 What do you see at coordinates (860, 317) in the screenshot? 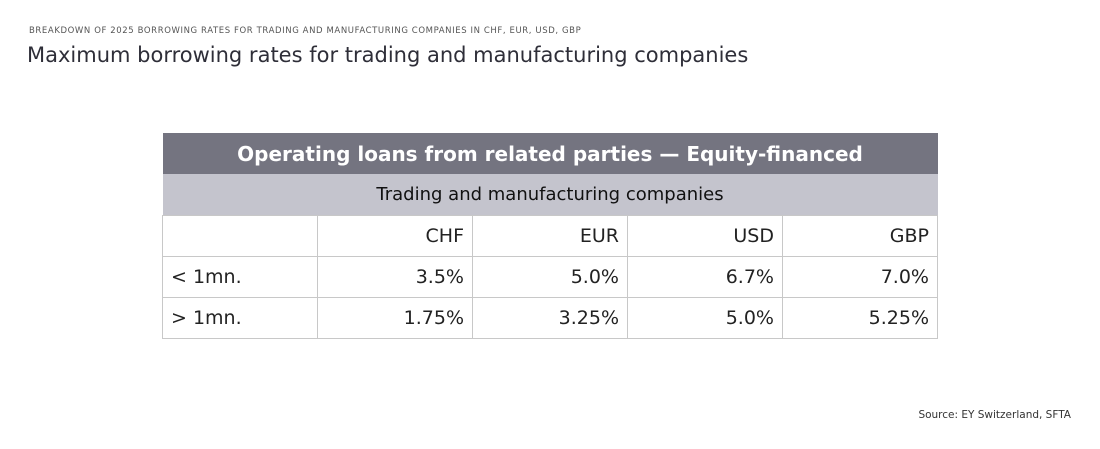
I see `rate-cell: 5.25%` at bounding box center [860, 317].